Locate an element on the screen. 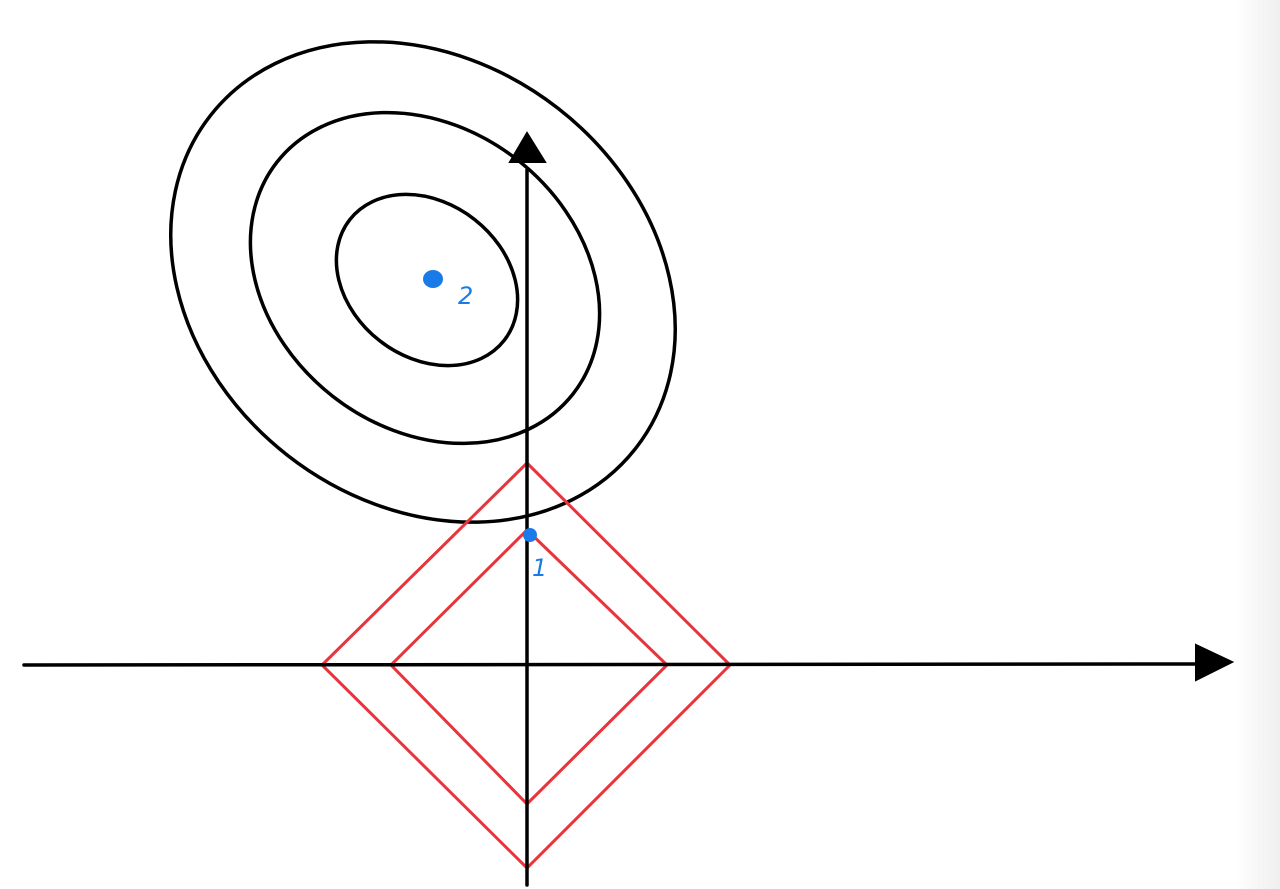 Image resolution: width=1280 pixels, height=889 pixels. arrow-right-icon is located at coordinates (1215, 662).